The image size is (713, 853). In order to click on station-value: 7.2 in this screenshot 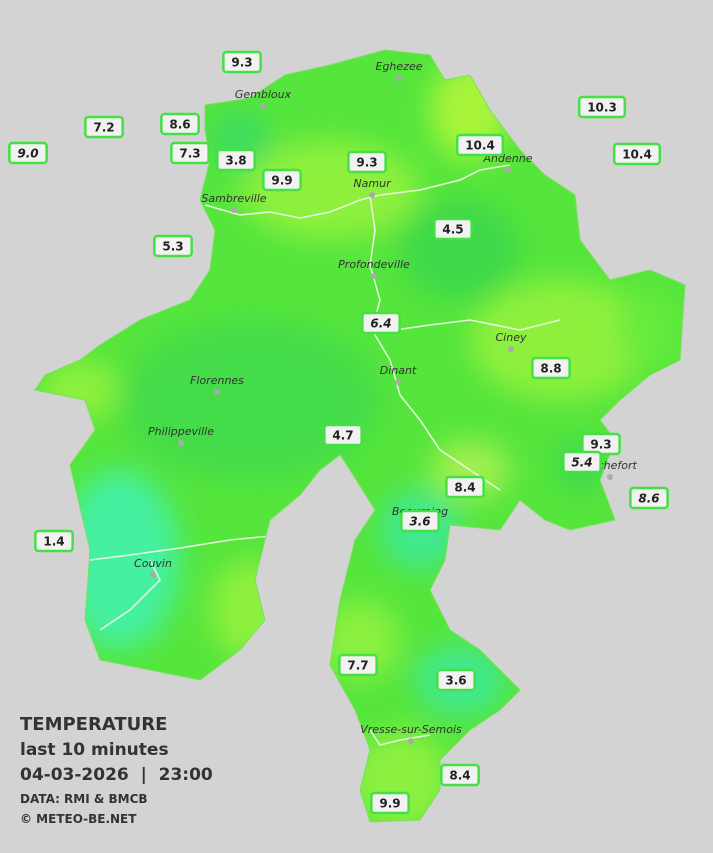, I will do `click(103, 128)`.